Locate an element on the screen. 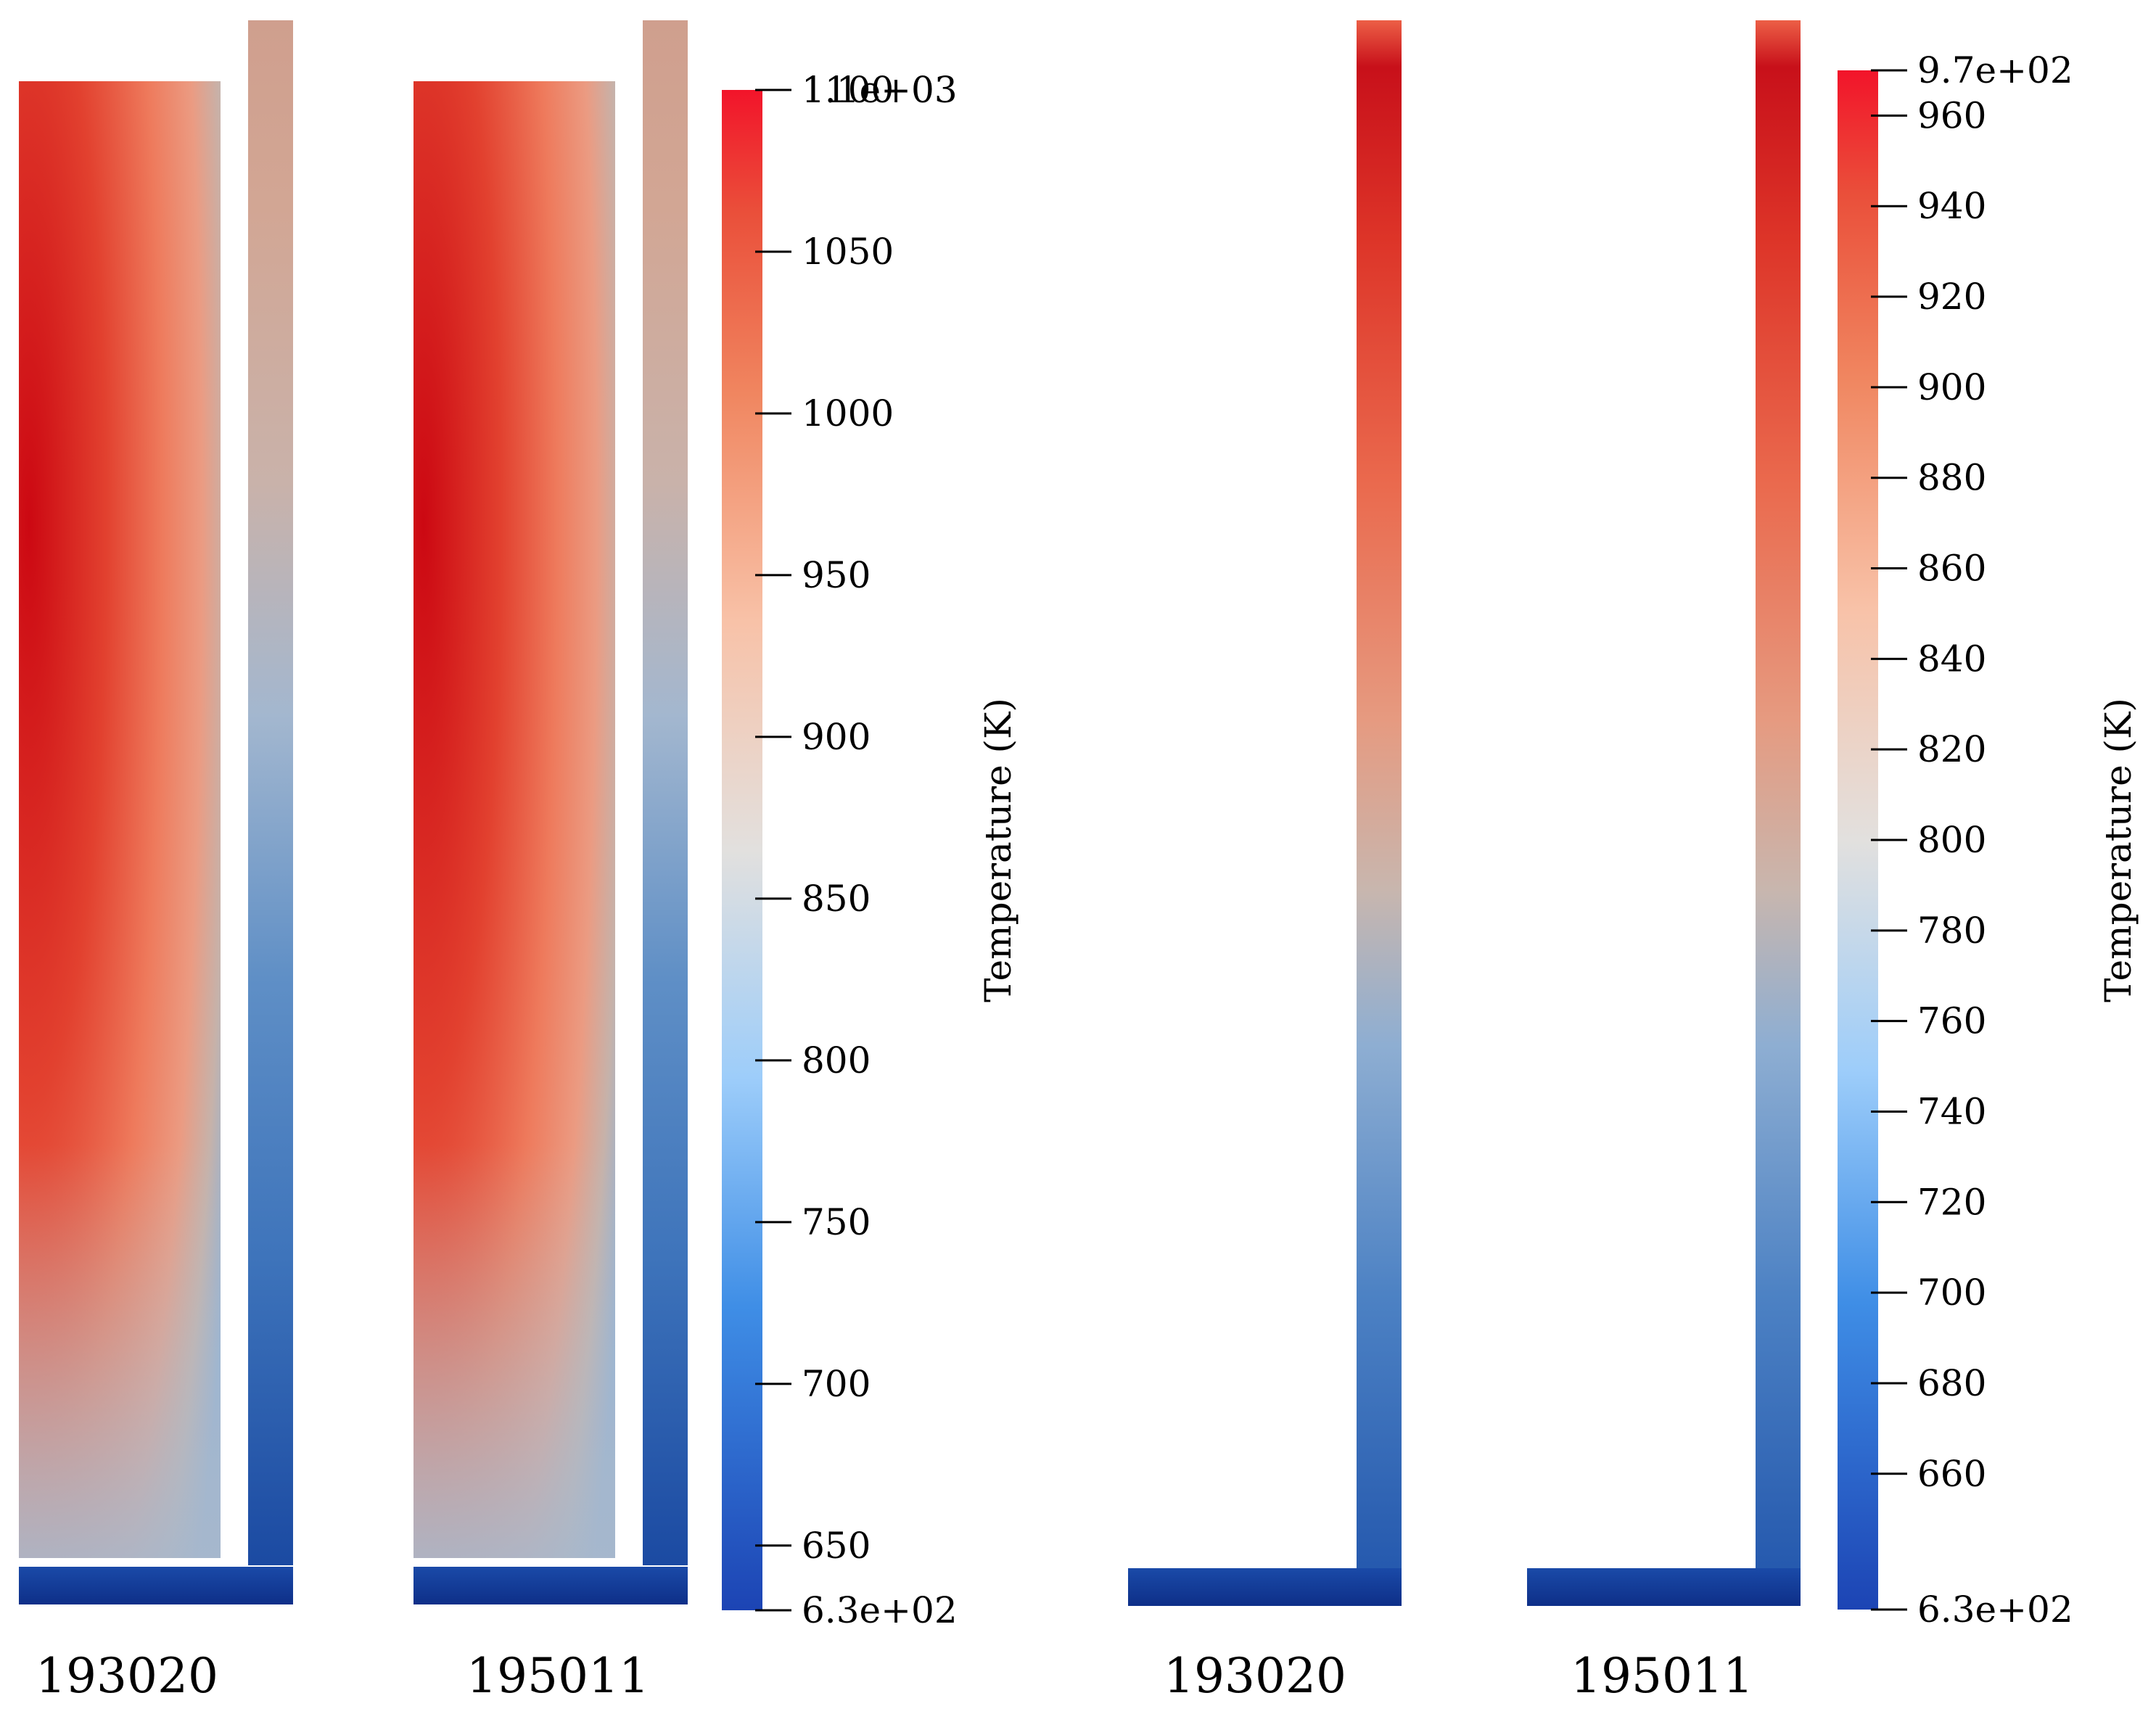  colorbar-tick-label: 1.1e+03 is located at coordinates (880, 90).